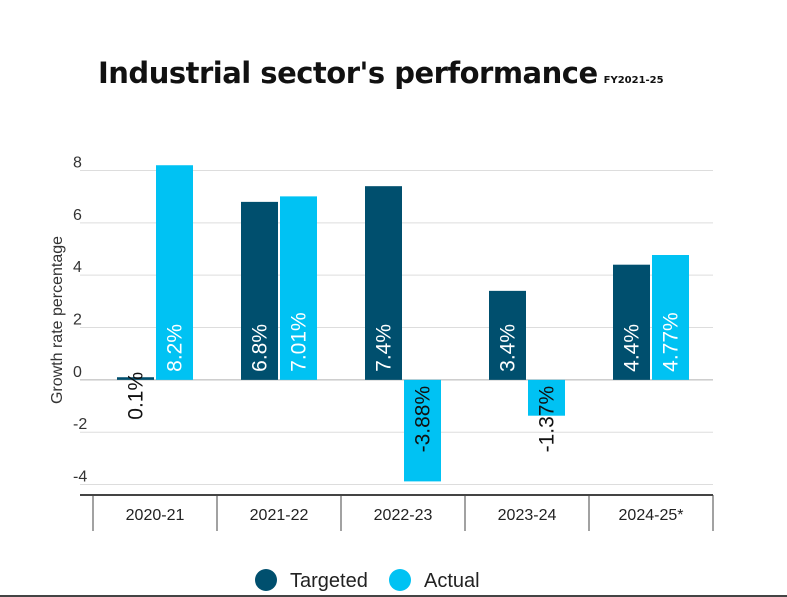  Describe the element at coordinates (393, 596) in the screenshot. I see `bottom-rule` at that location.